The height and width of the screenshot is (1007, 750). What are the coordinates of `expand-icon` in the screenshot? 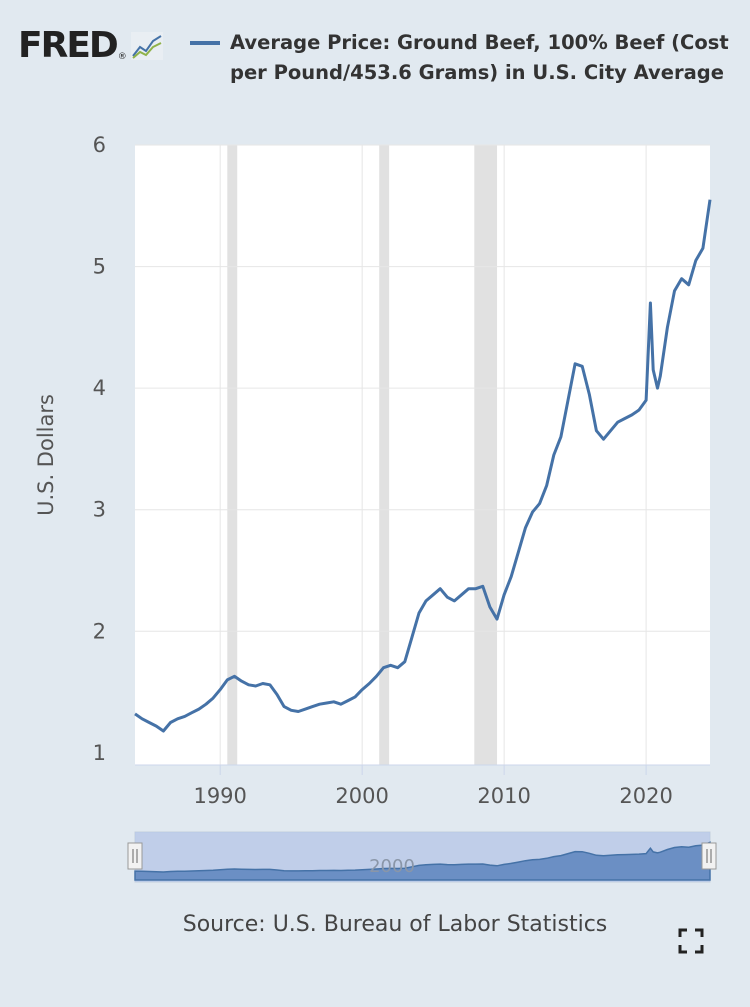 It's located at (691, 941).